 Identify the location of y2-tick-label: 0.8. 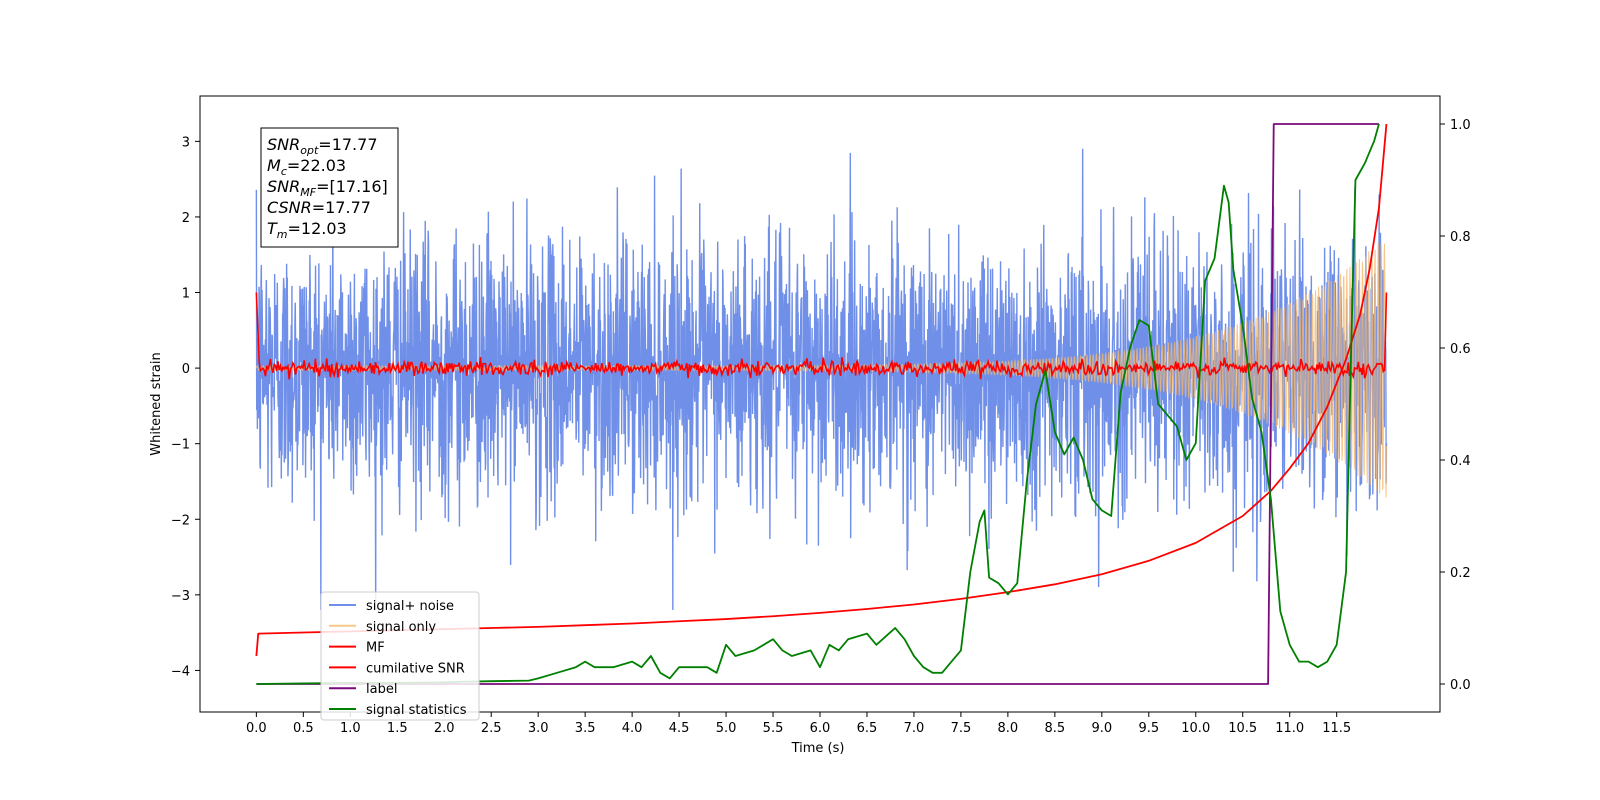
(1460, 237).